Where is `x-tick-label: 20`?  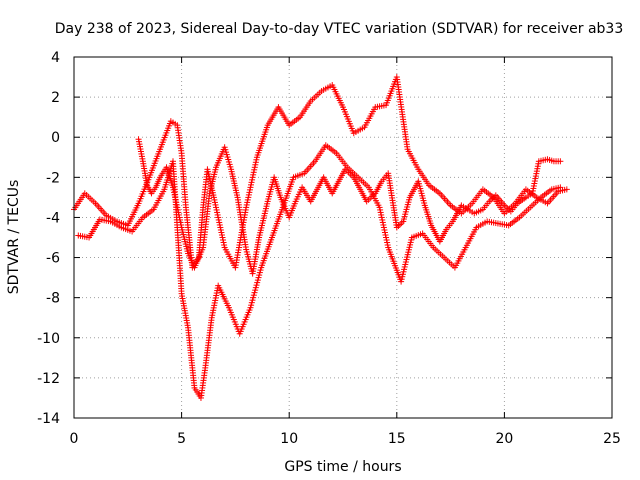 x-tick-label: 20 is located at coordinates (504, 439).